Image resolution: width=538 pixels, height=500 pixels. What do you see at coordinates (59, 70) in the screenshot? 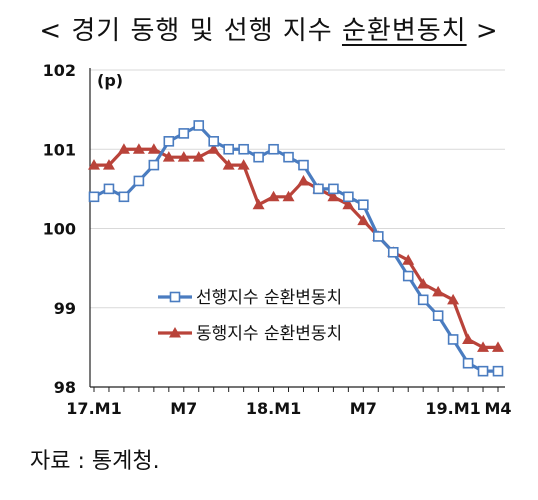
I see `y-tick-label-102: 102` at bounding box center [59, 70].